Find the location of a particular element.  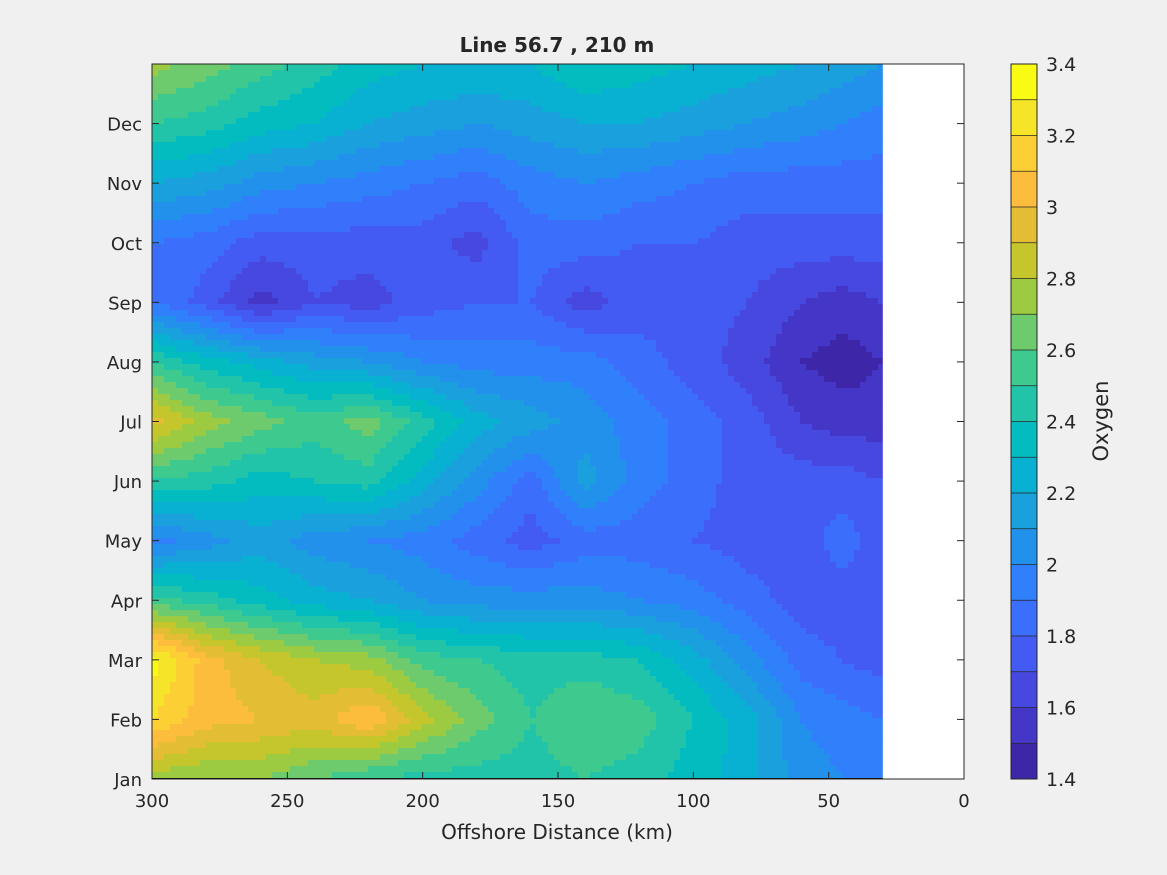

y-tick-label: Sep is located at coordinates (125, 303).